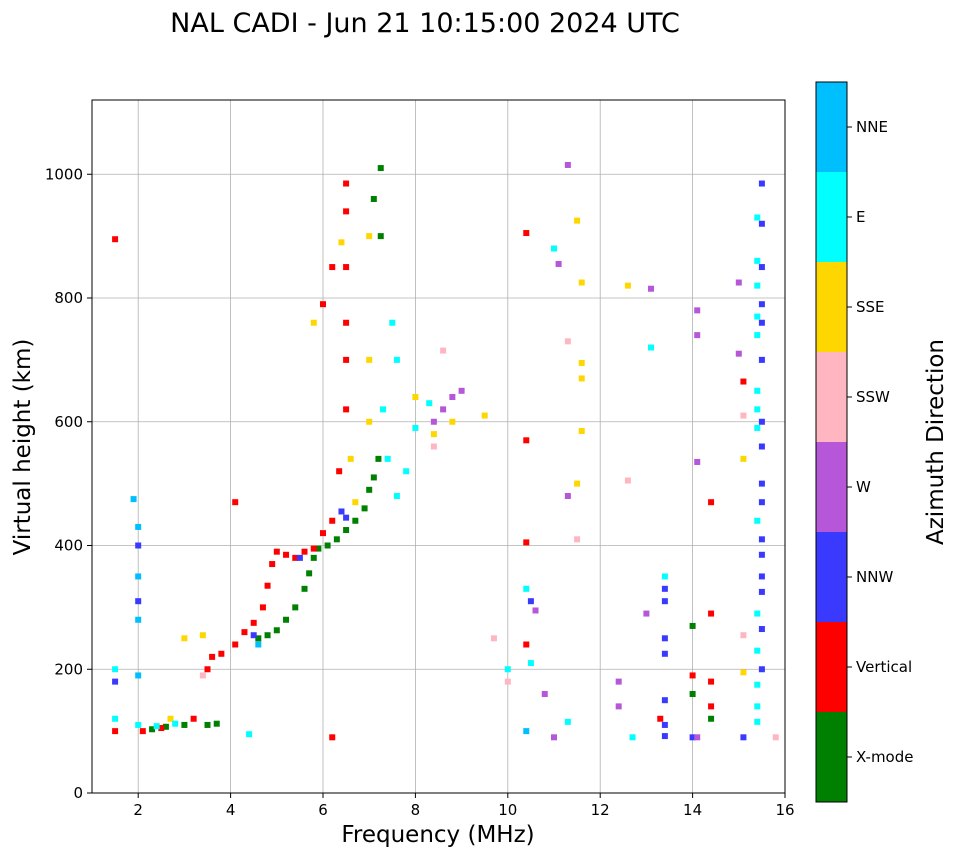  What do you see at coordinates (863, 487) in the screenshot?
I see `colorbar-tick-label: W` at bounding box center [863, 487].